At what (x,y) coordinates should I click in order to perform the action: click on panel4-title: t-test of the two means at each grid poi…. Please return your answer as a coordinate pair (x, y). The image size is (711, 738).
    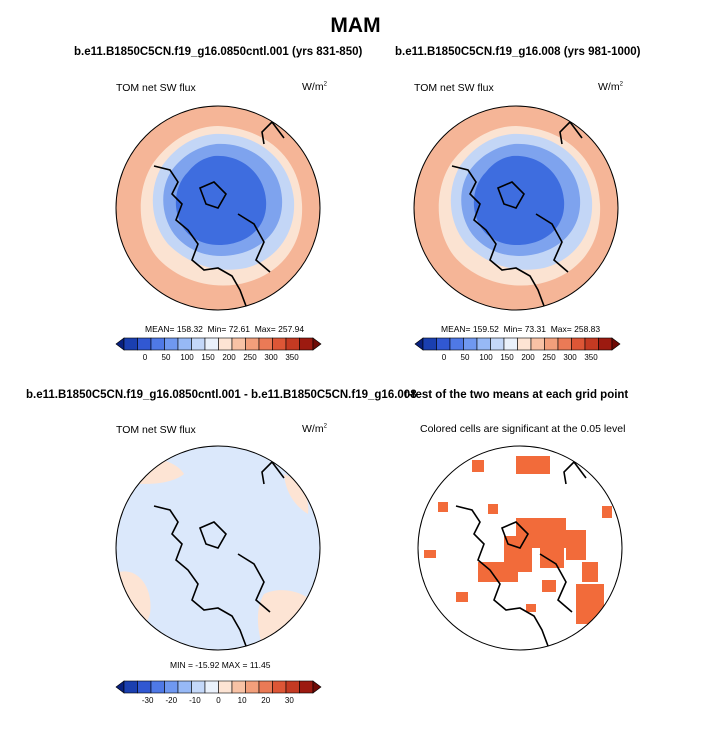
    Looking at the image, I should click on (516, 395).